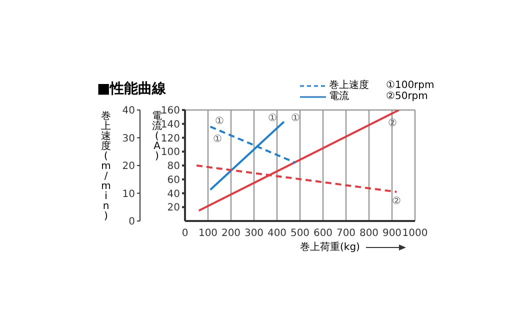 This screenshot has width=520, height=323. What do you see at coordinates (128, 166) in the screenshot?
I see `y2-tick-label: 20` at bounding box center [128, 166].